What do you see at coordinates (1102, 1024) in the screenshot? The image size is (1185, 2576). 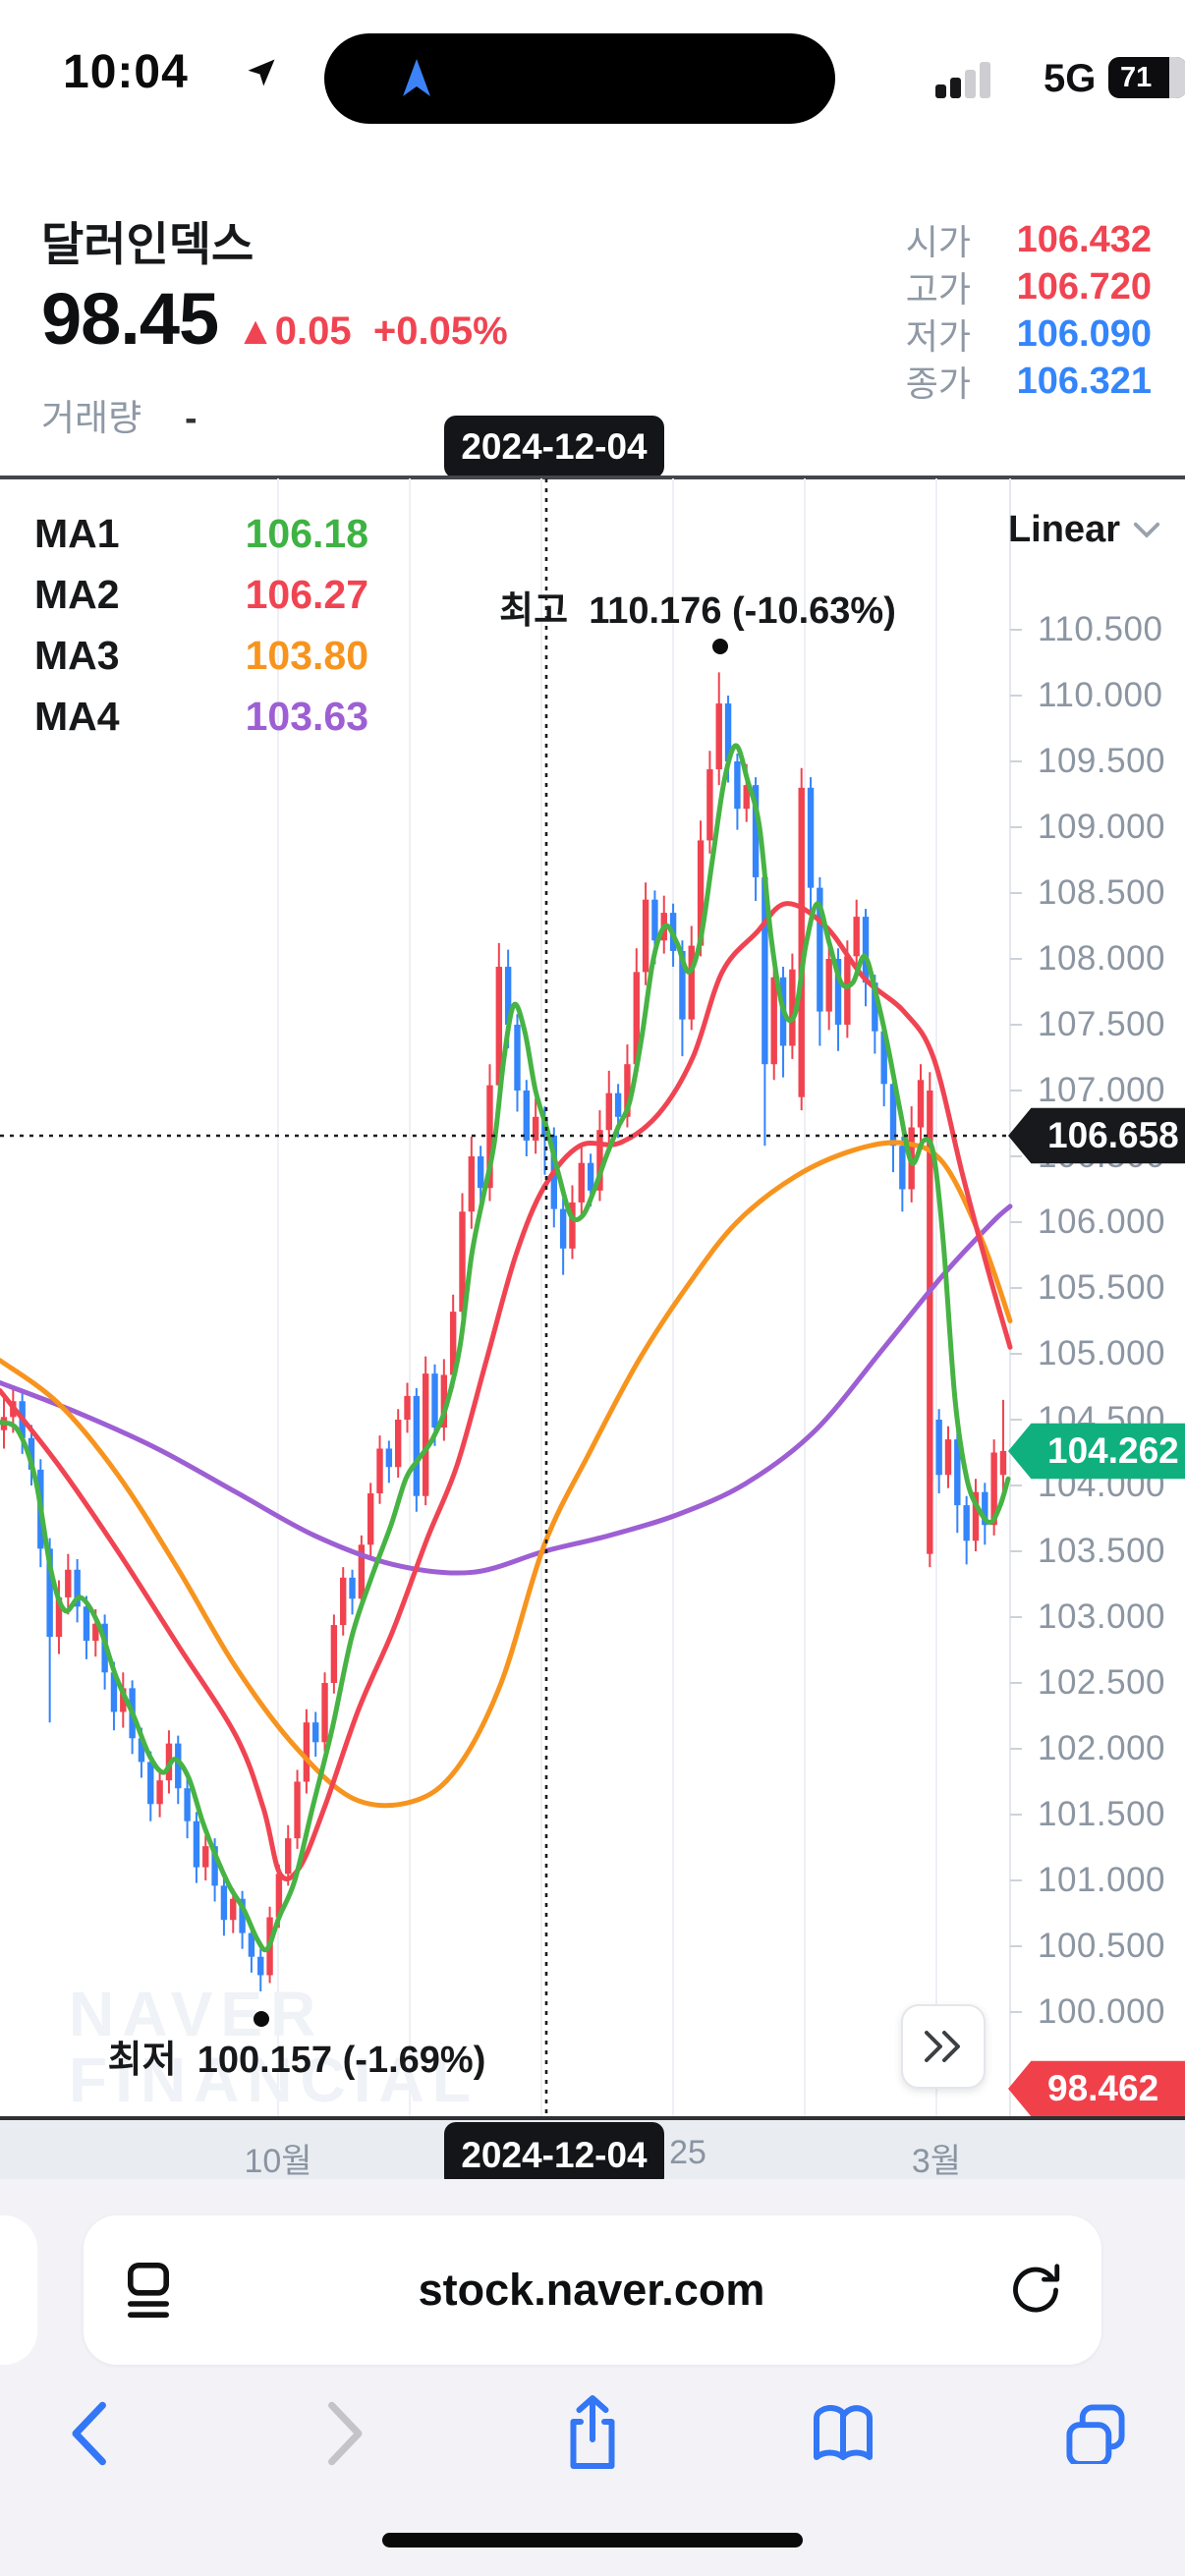 I see `y-axis-label: 107.500` at bounding box center [1102, 1024].